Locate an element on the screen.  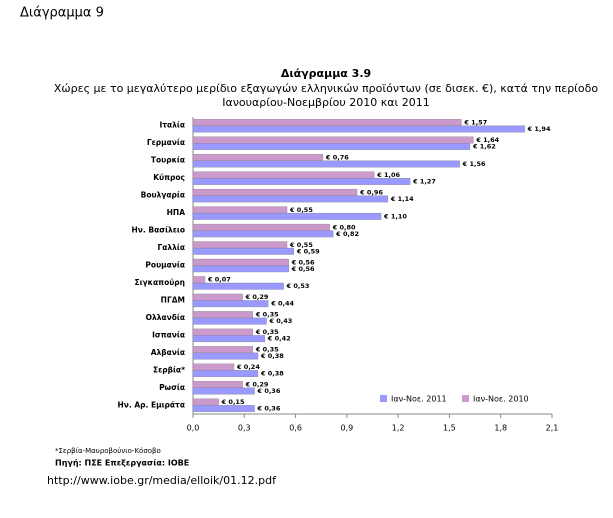
value-label: € 0,24 is located at coordinates (248, 367).